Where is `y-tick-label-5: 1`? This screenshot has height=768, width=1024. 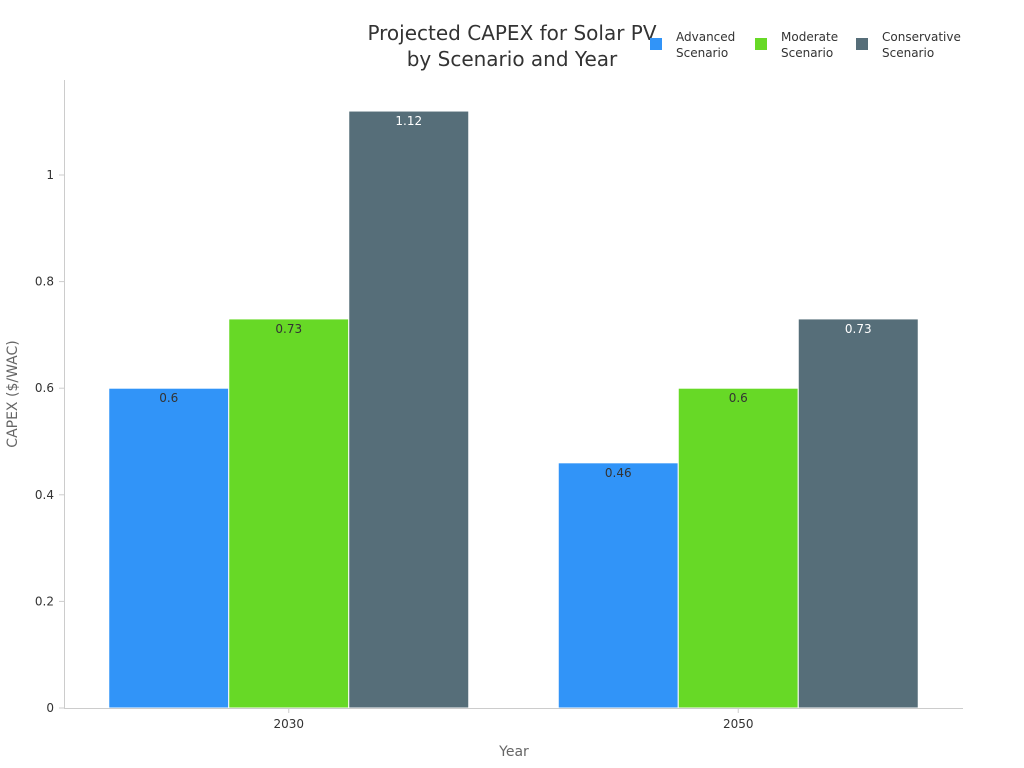 y-tick-label-5: 1 is located at coordinates (50, 175).